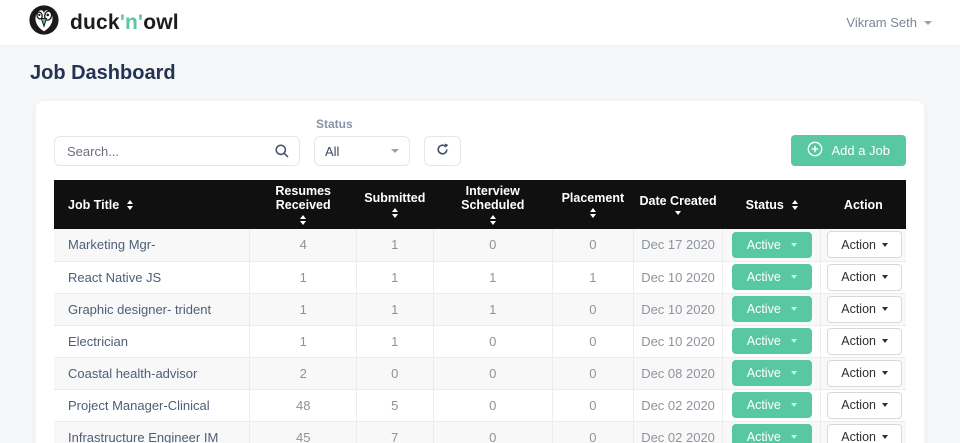  I want to click on sort-icon, so click(130, 204).